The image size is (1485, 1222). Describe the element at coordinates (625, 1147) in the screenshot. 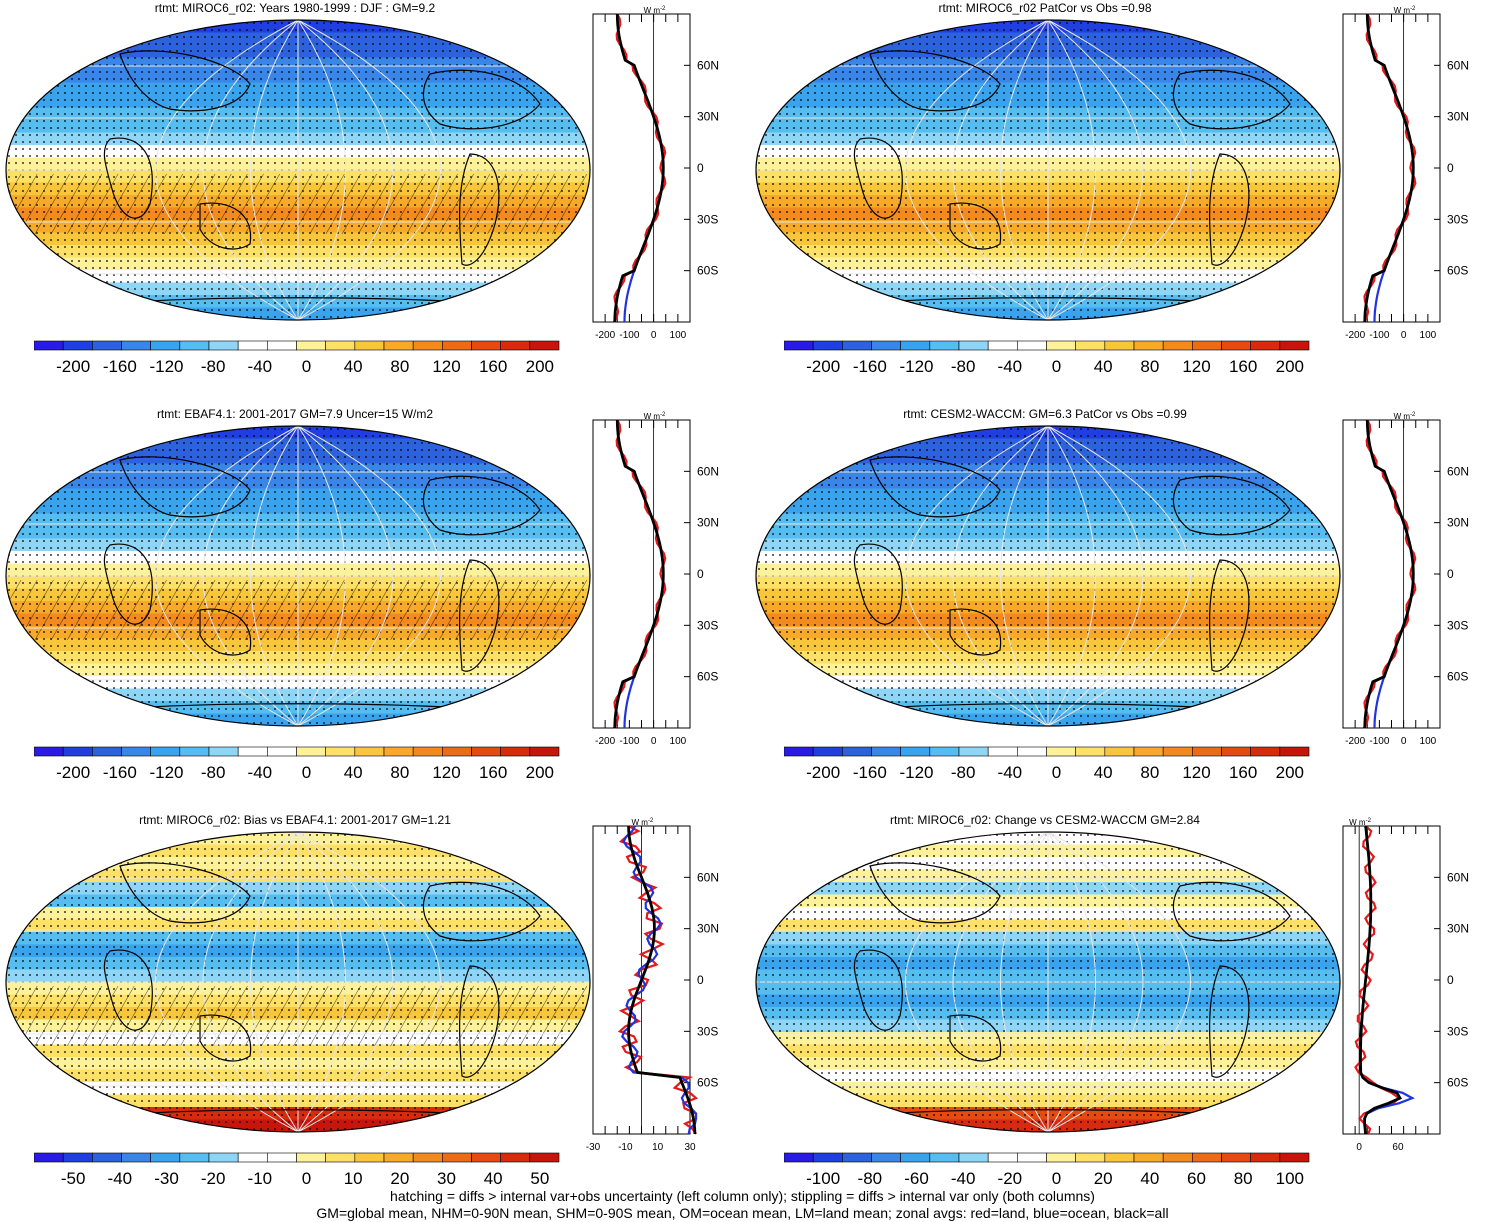

I see `zonal-x-tick-label: -10` at that location.